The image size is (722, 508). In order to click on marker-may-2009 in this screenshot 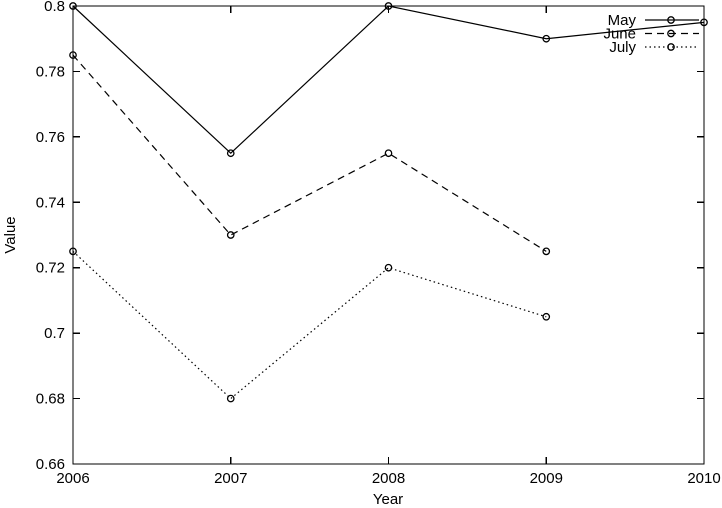, I will do `click(546, 38)`.